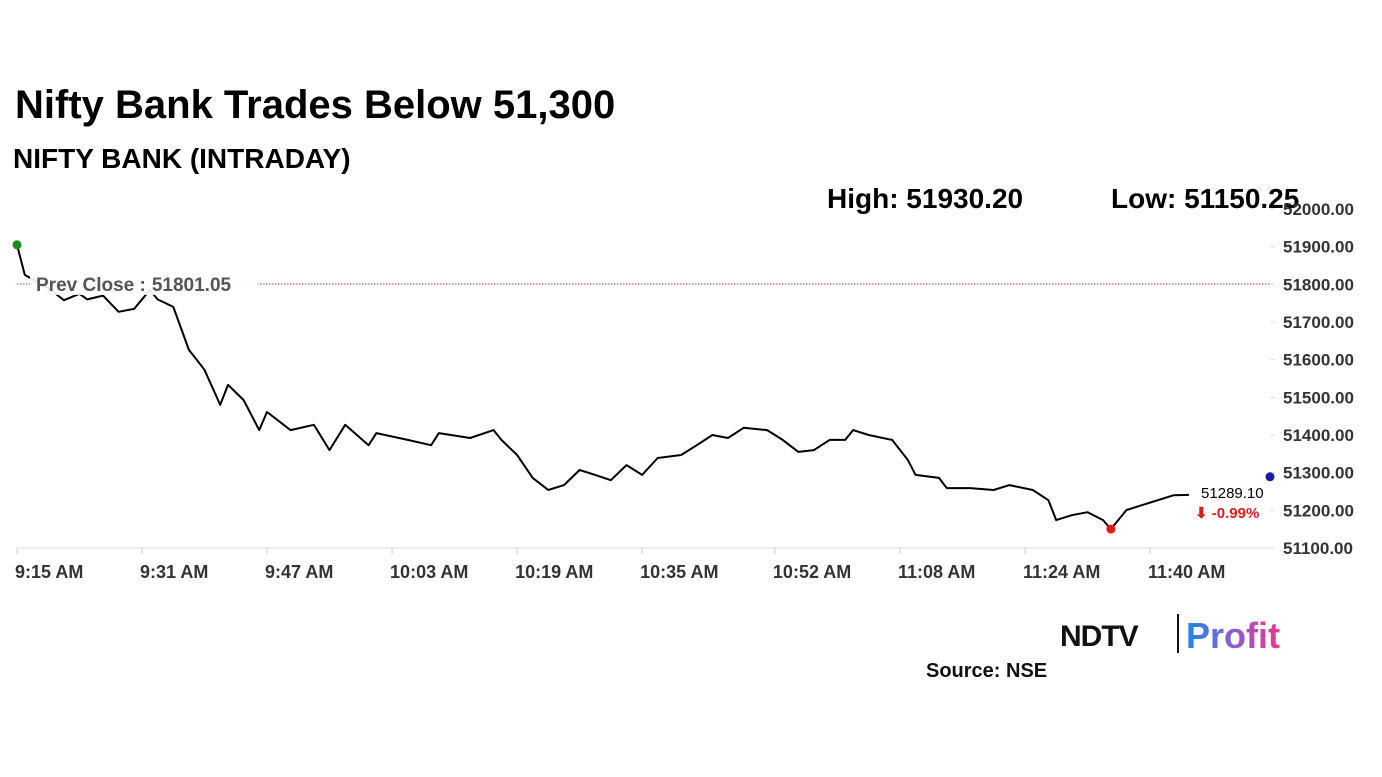  Describe the element at coordinates (1170, 635) in the screenshot. I see `logo: NDTV Profit` at that location.